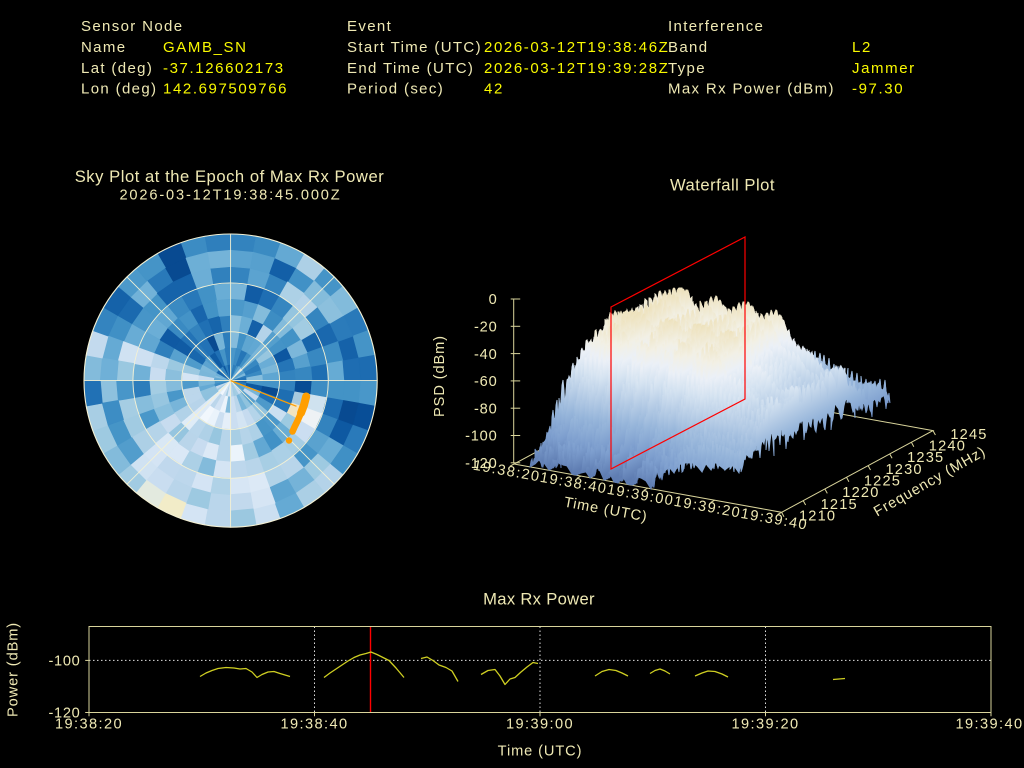 This screenshot has height=768, width=1024. I want to click on svg-text: -37.126602173, so click(224, 68).